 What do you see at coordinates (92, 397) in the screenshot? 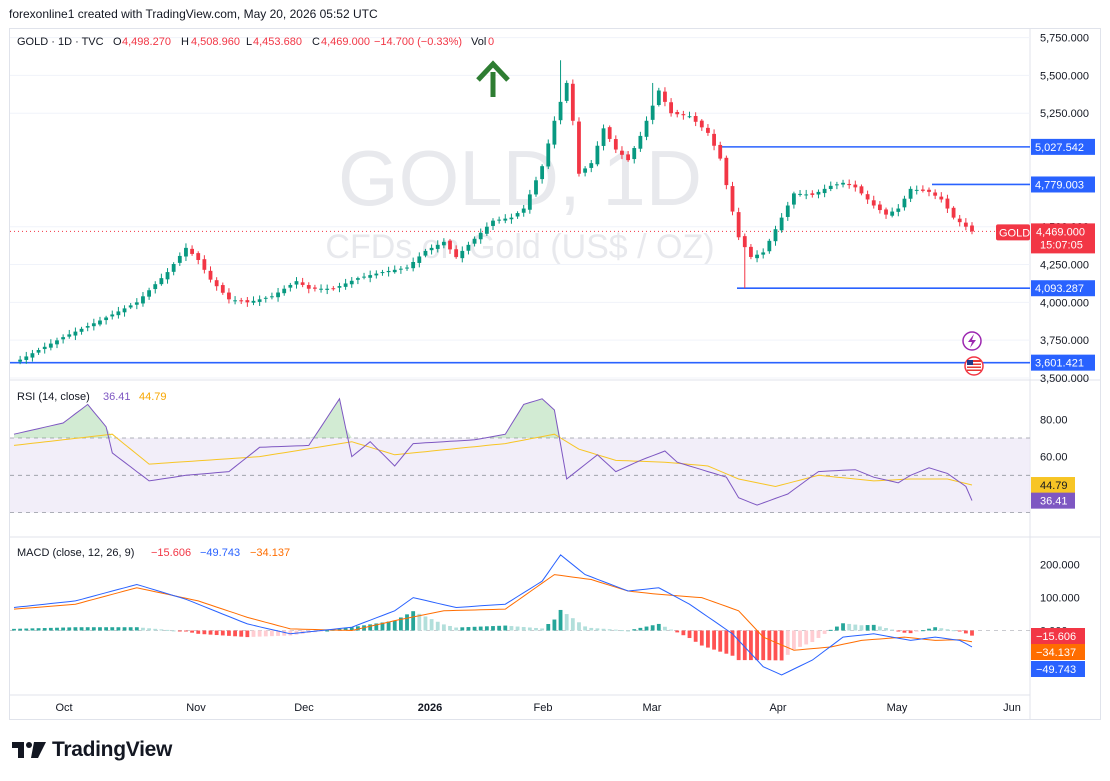
I see `rsi-legend: RSI (14, close) 36.41 44.79` at bounding box center [92, 397].